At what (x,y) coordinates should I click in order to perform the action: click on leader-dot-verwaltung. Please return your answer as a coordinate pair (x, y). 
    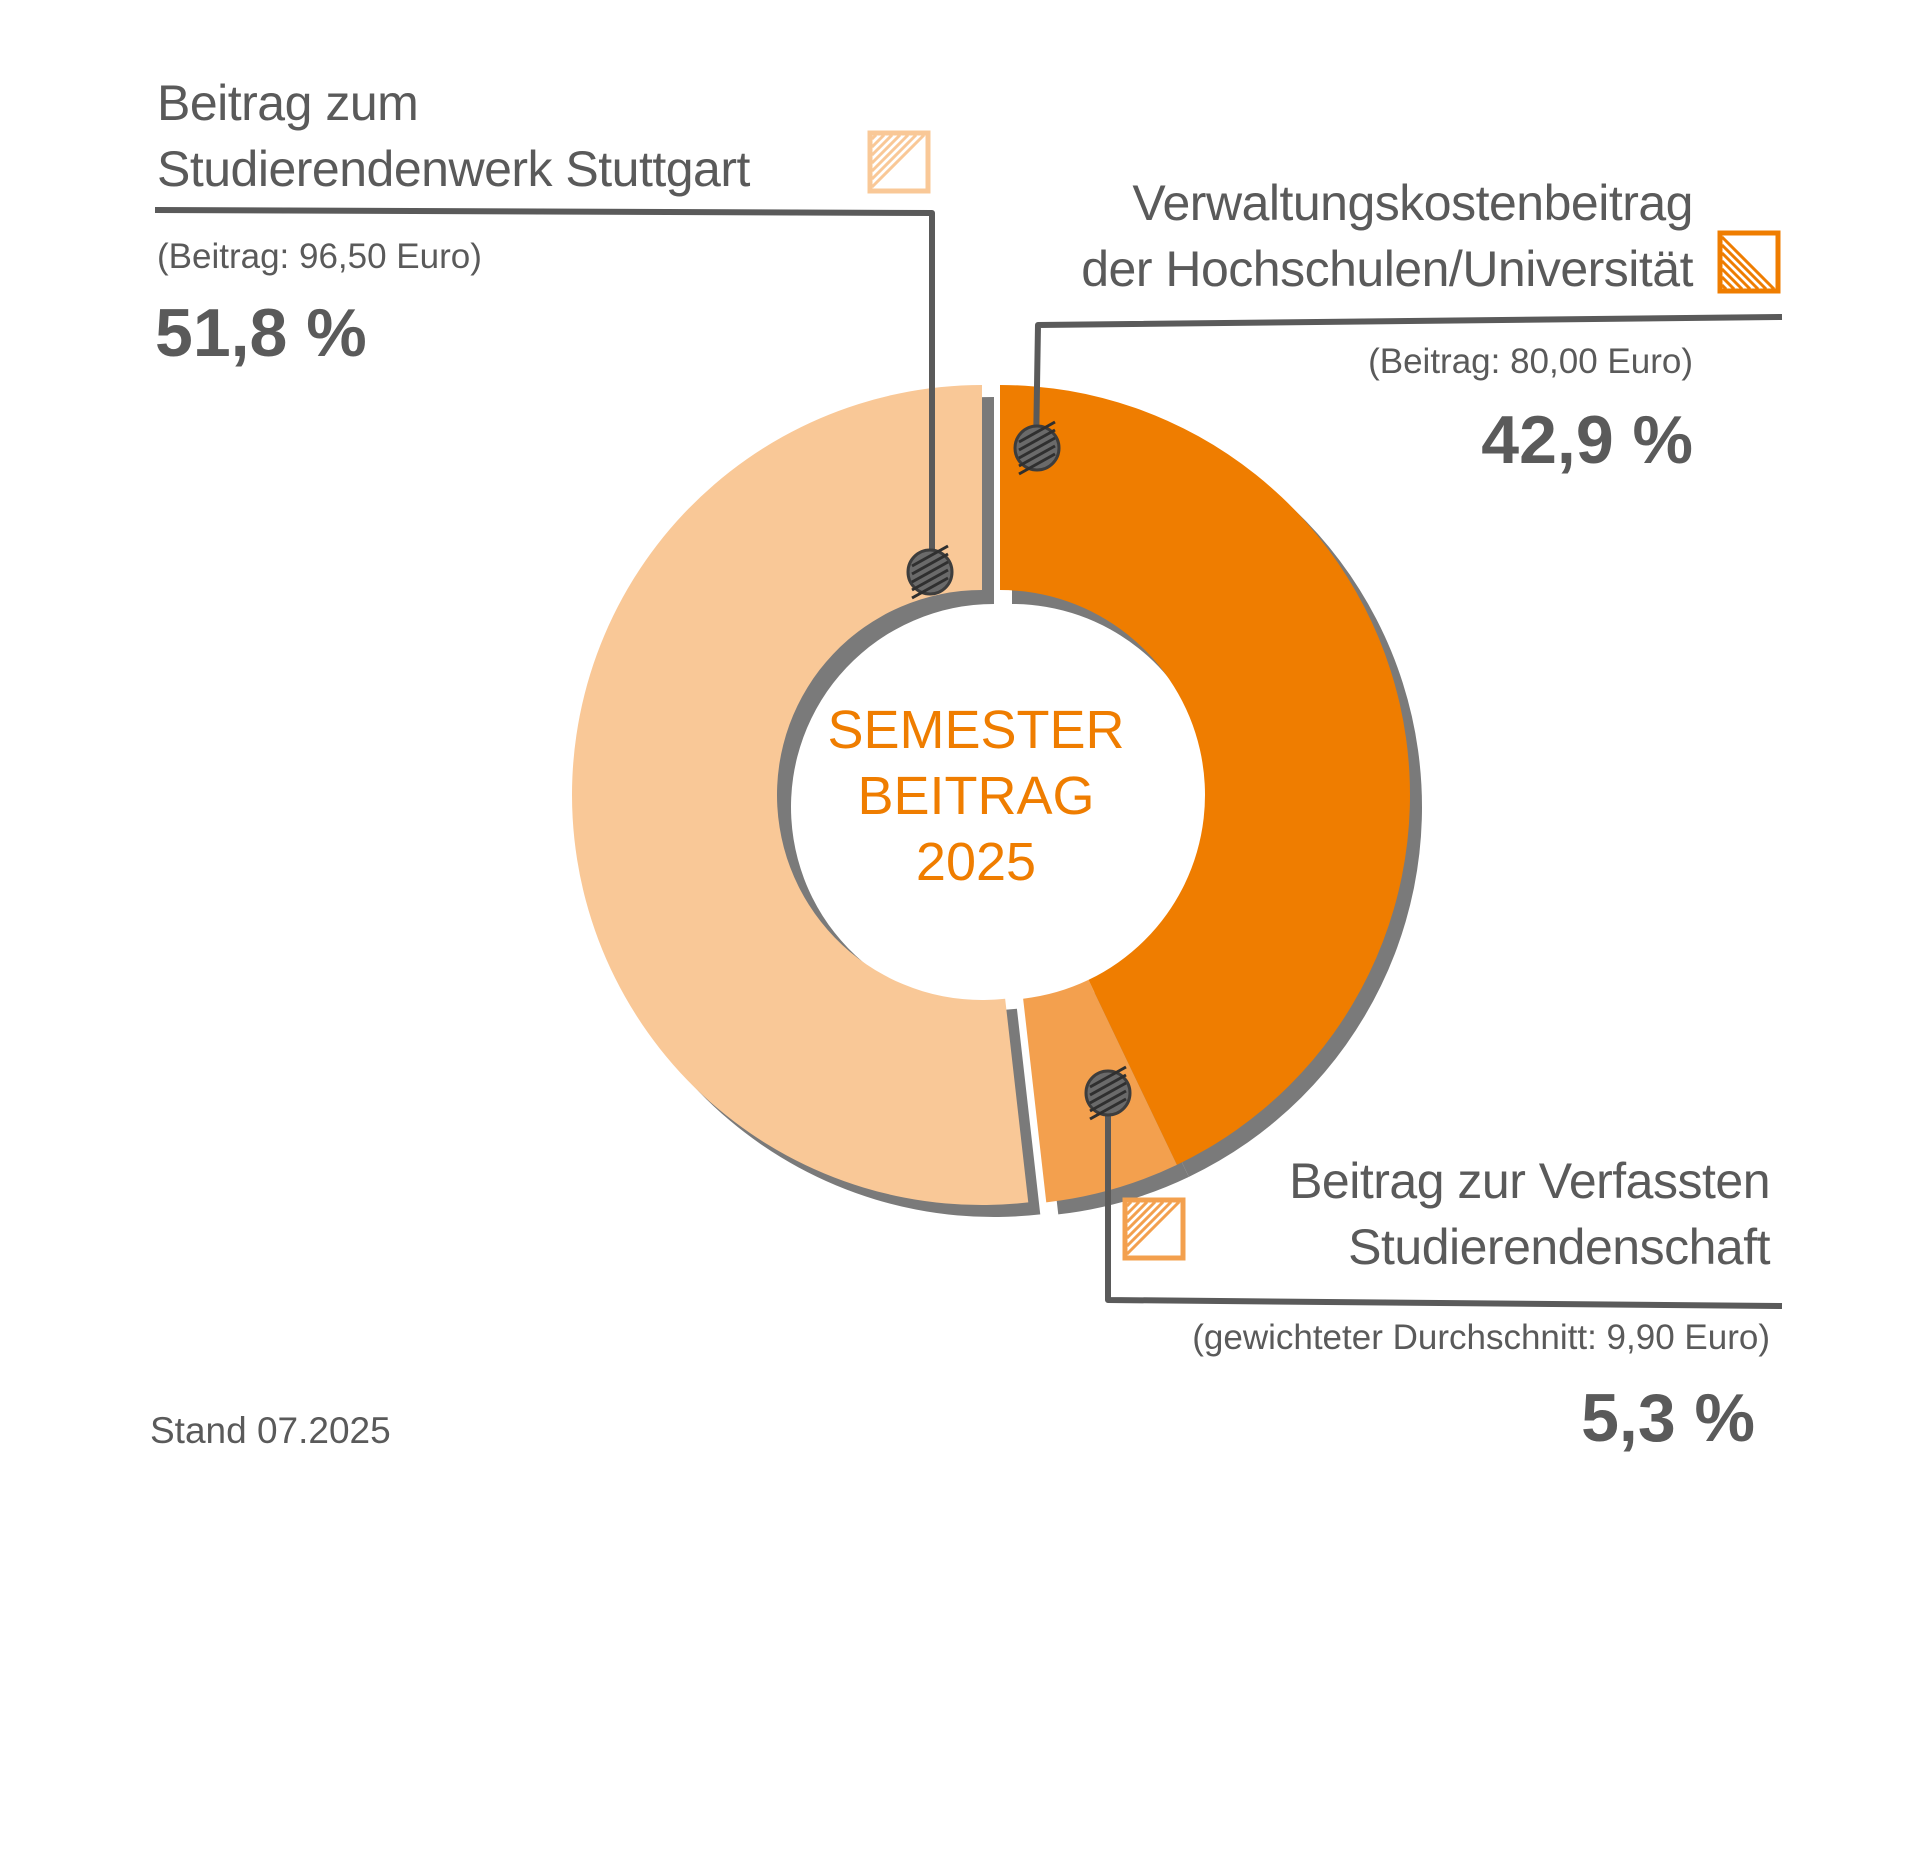
    Looking at the image, I should click on (1037, 448).